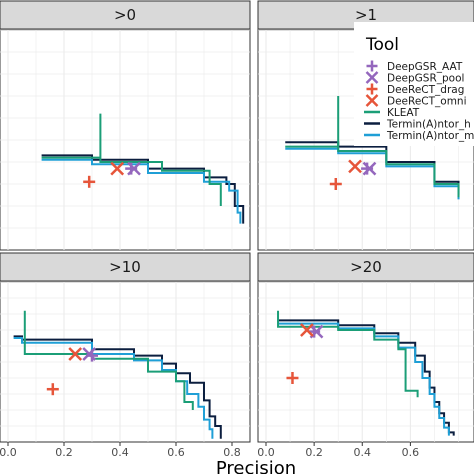 This screenshot has height=474, width=474. I want to click on panel-strip-label: >1, so click(366, 15).